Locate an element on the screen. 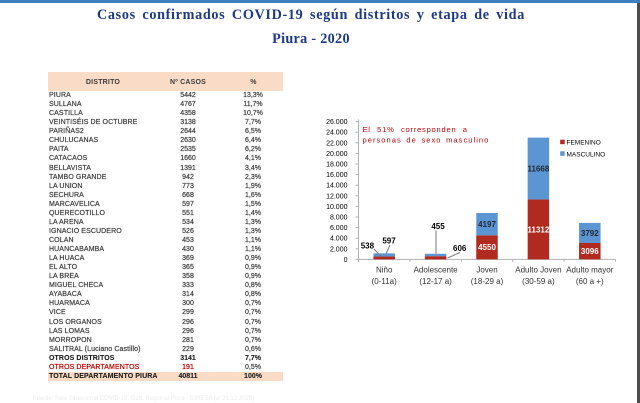  svg-text: 455 is located at coordinates (438, 226).